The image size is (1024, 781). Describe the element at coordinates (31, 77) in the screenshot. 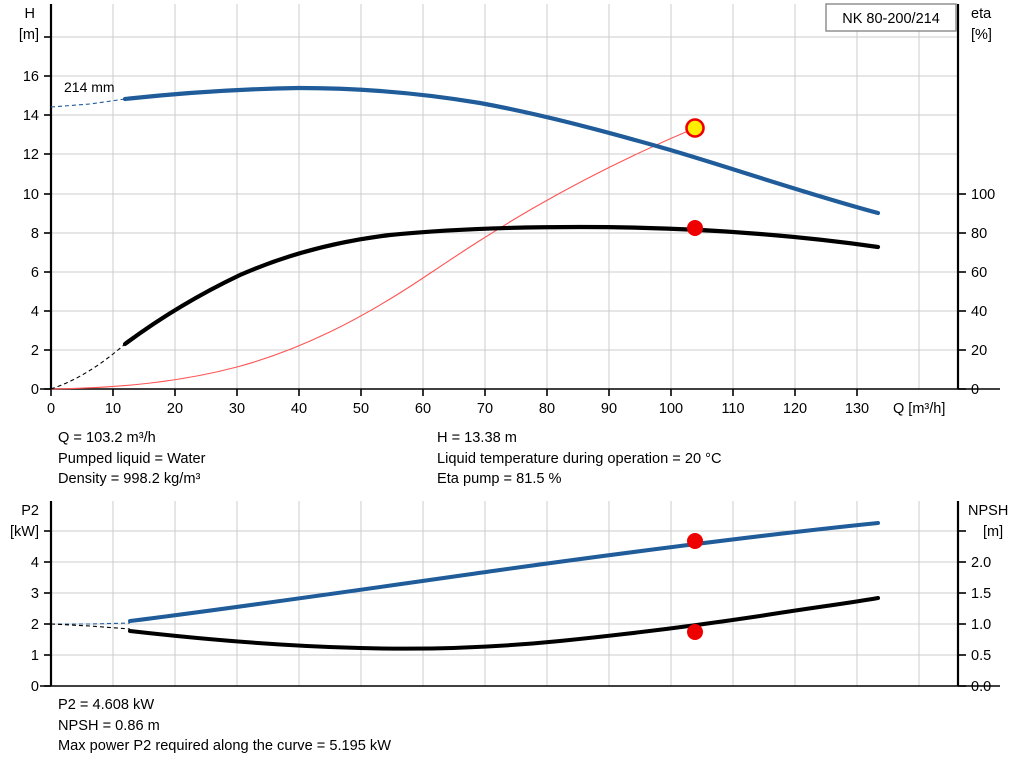

I see `upper-y-left-tick-16: 16` at that location.